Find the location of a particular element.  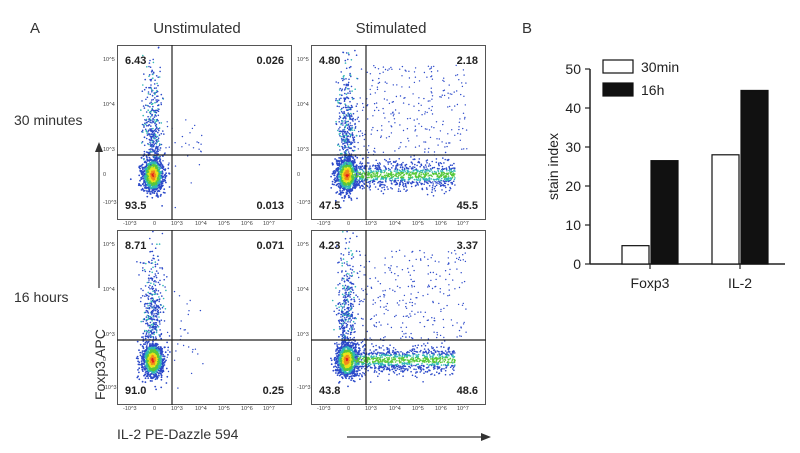

x-tick-label: 10^7 is located at coordinates (463, 224).